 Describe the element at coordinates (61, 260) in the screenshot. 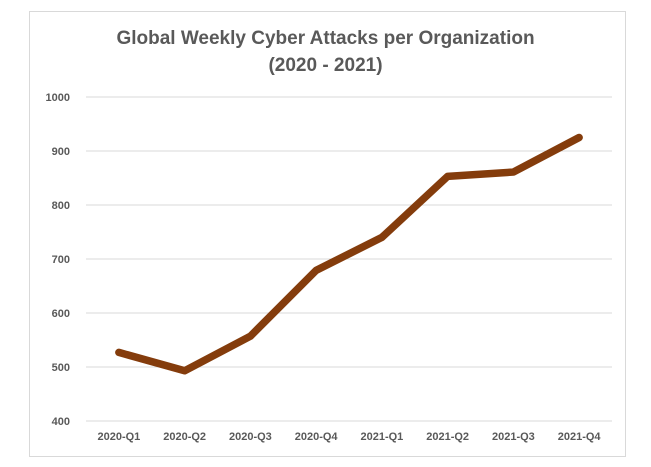

I see `y-tick-label: 700` at that location.